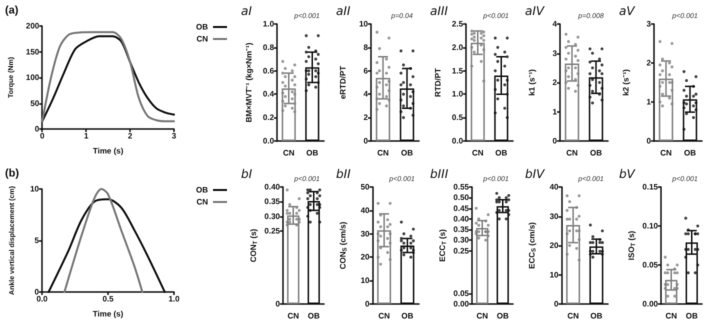 This screenshot has width=709, height=327. Describe the element at coordinates (268, 94) in the screenshot. I see `y-tick-label: 0.4` at that location.